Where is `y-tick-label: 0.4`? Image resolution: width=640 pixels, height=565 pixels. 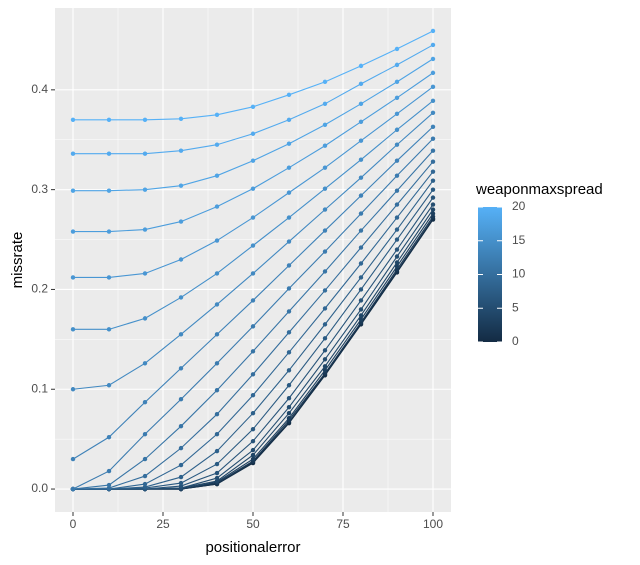
y-tick-label: 0.4 is located at coordinates (39, 89).